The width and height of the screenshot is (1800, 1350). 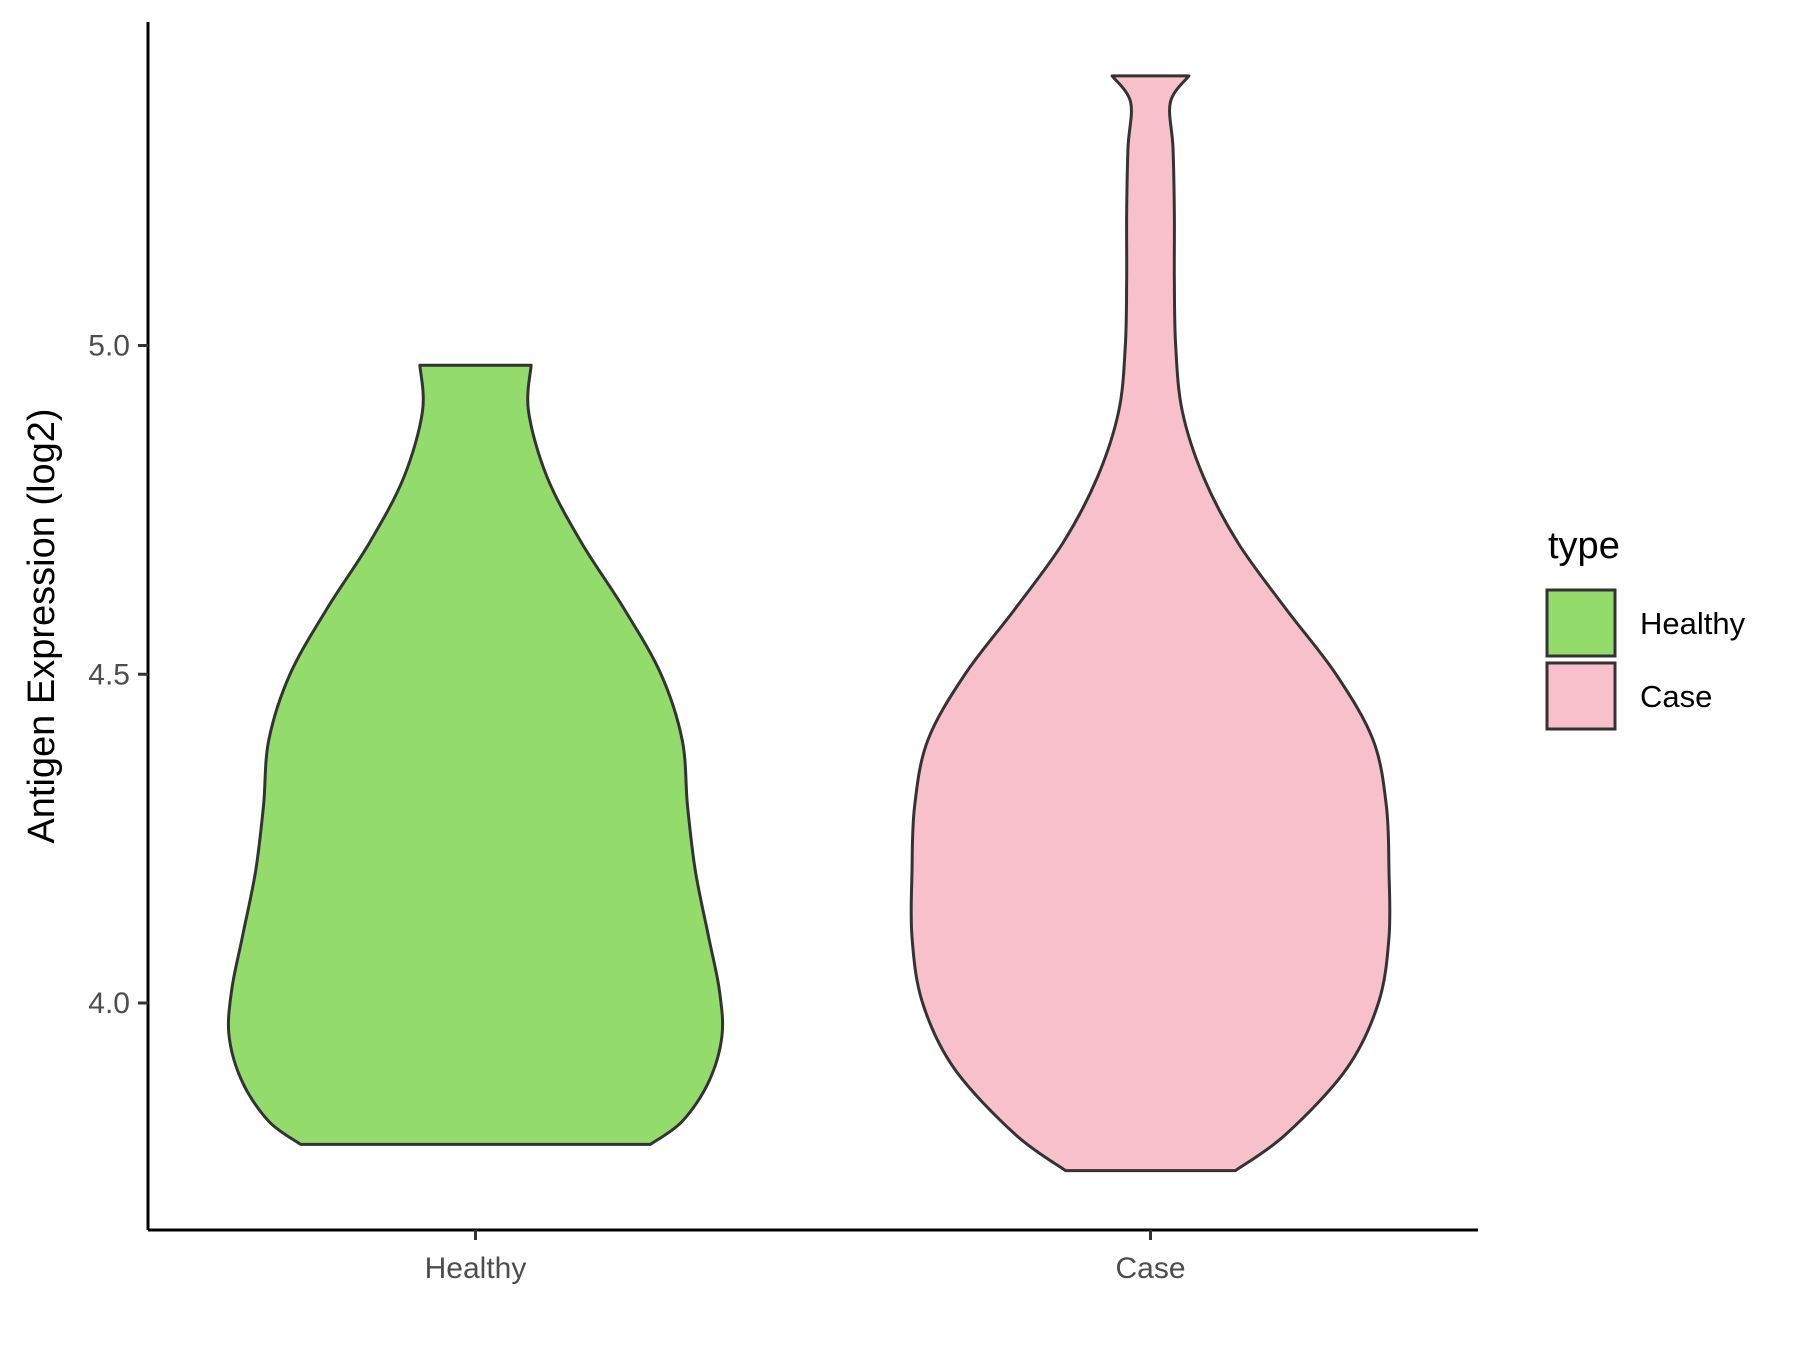 What do you see at coordinates (42, 625) in the screenshot?
I see `y-axis-title: Antigen Expression (log2)` at bounding box center [42, 625].